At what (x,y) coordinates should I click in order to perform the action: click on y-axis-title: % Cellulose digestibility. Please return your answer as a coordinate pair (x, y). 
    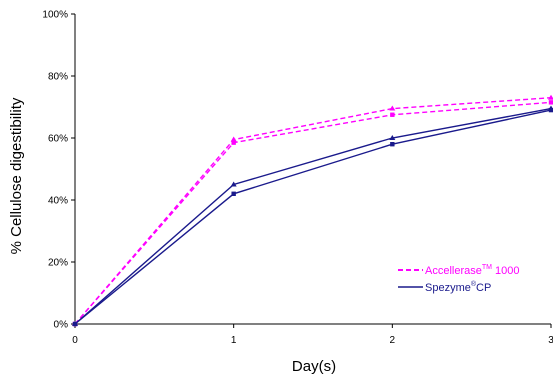
    Looking at the image, I should click on (16, 175).